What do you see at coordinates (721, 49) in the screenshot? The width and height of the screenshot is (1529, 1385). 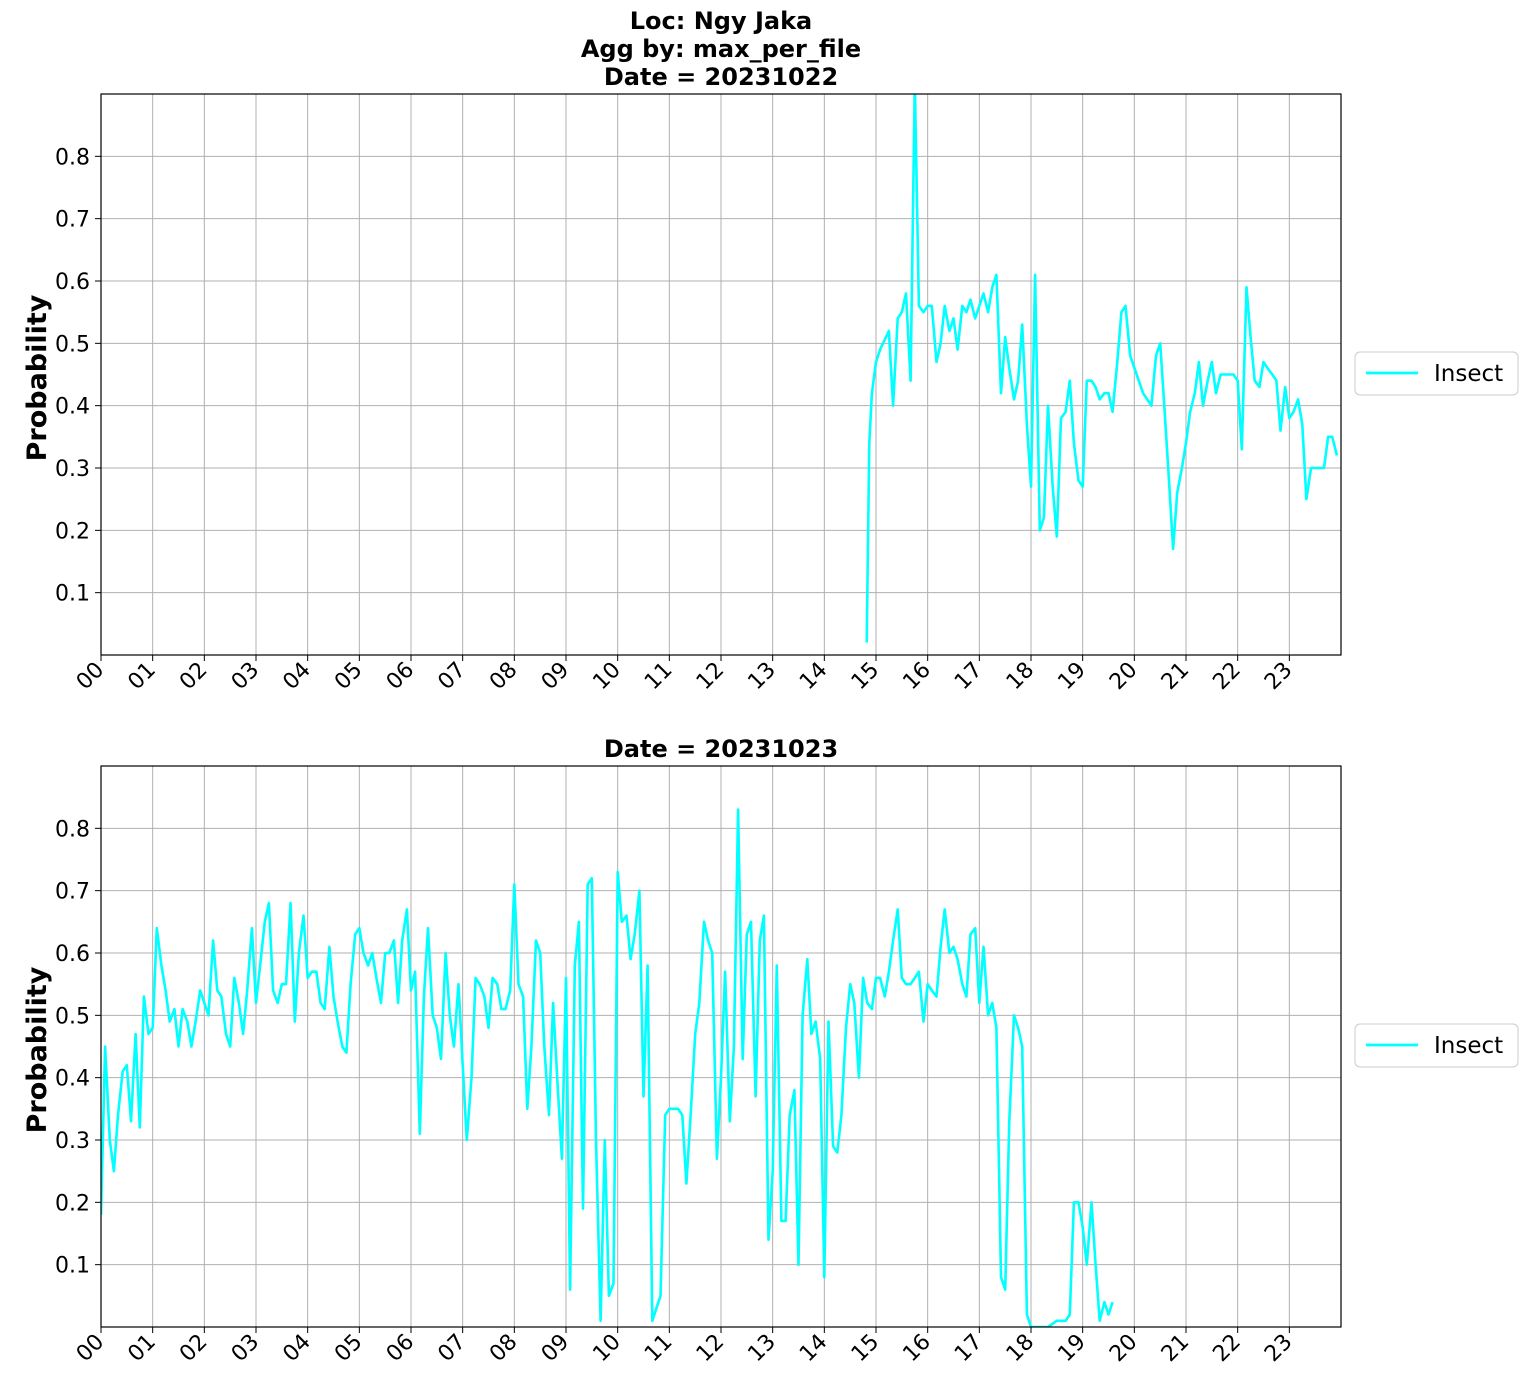 I see `chart-title-line: Agg by: max_per_file` at bounding box center [721, 49].